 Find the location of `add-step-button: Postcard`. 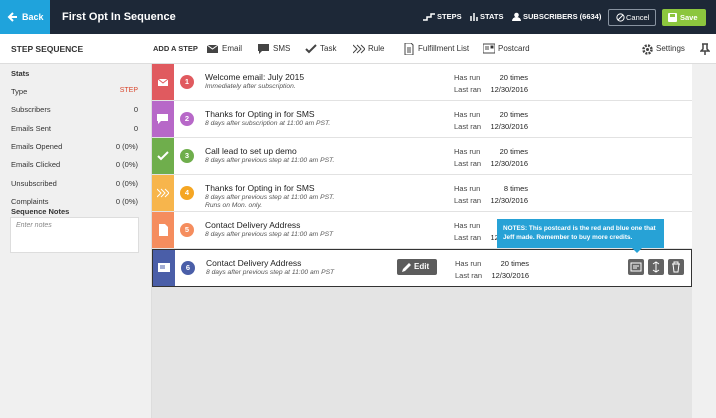

add-step-button: Postcard is located at coordinates (514, 48).